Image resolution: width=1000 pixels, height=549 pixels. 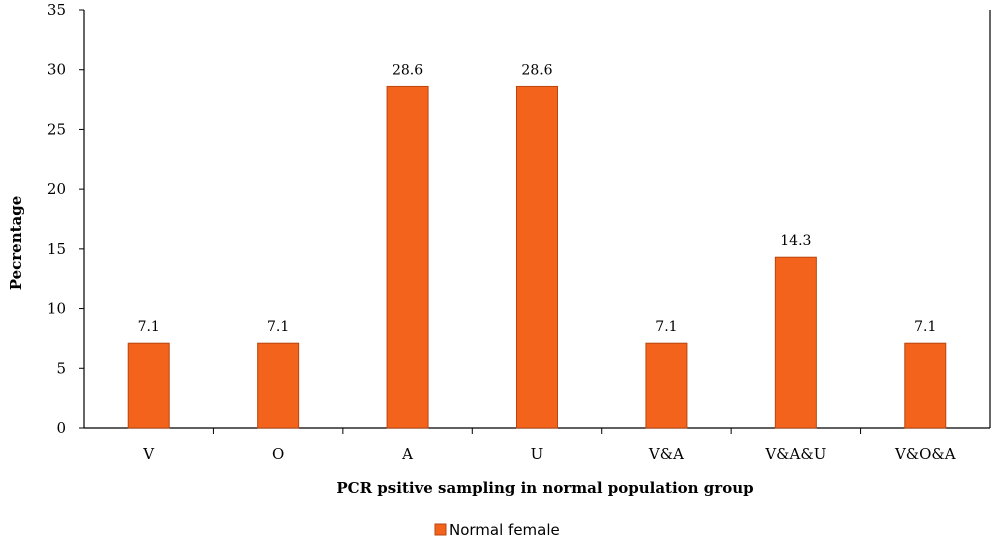 I want to click on y-tick-label: 20, so click(x=56, y=189).